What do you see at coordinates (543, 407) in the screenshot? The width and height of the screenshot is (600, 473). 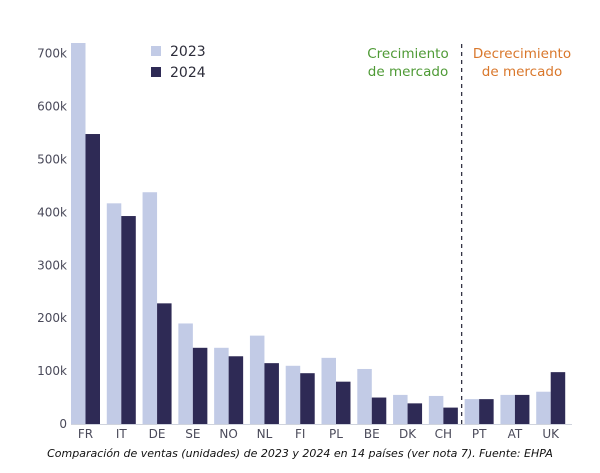 I see `bar-2023-uk` at bounding box center [543, 407].